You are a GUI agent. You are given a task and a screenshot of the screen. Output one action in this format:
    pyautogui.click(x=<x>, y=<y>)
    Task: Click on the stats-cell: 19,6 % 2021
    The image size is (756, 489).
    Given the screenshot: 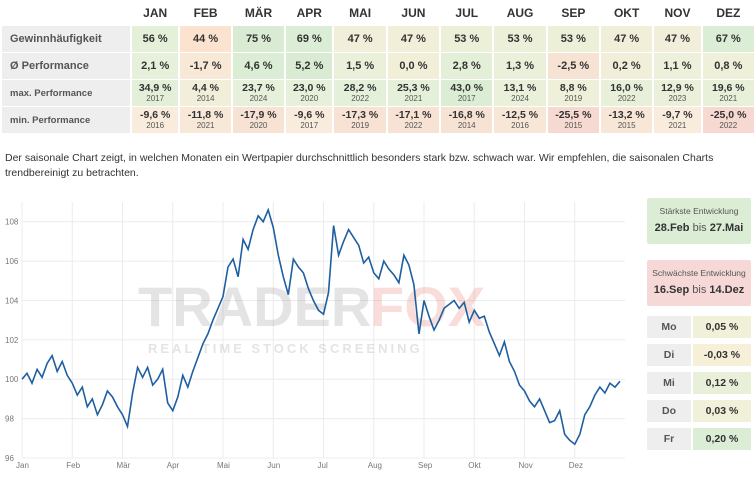 What is the action you would take?
    pyautogui.click(x=728, y=93)
    